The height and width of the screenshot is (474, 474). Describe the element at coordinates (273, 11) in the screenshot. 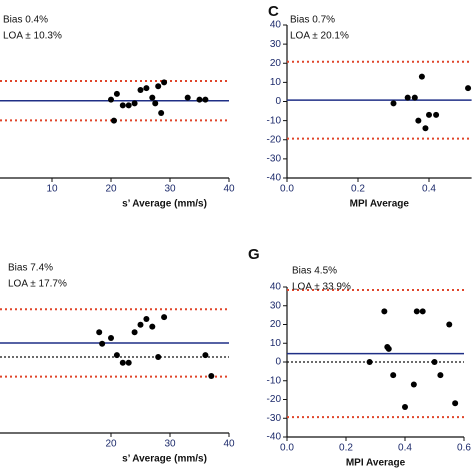

I see `panel-letter: C` at that location.